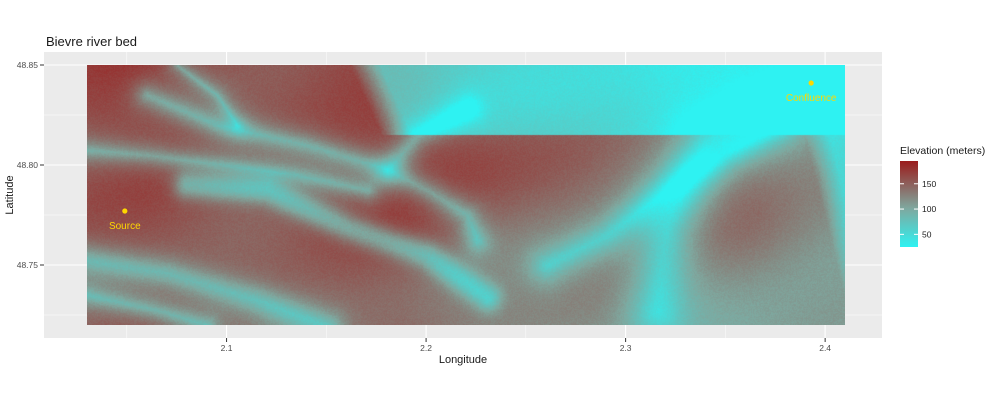  I want to click on y-axis-label: Latitude, so click(10, 194).